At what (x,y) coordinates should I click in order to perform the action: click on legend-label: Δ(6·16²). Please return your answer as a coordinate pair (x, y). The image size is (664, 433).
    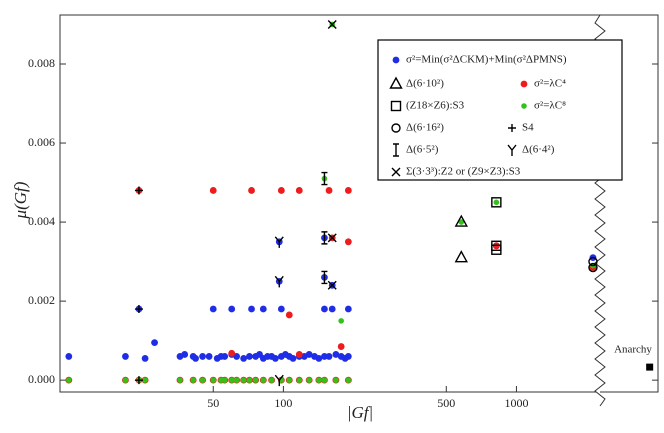
    Looking at the image, I should click on (425, 128).